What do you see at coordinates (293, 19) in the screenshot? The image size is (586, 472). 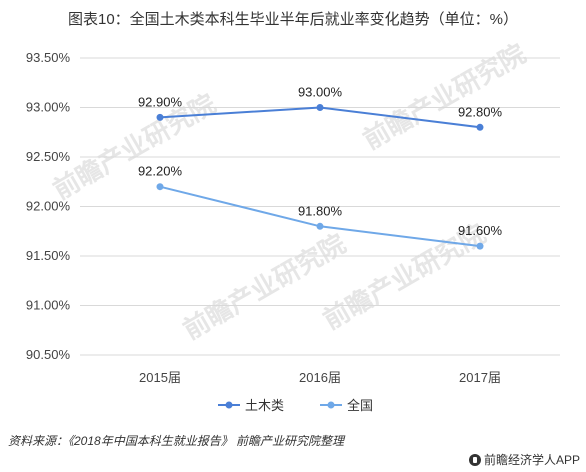 I see `chart-title: 图表10：全国土木类本科生毕业半年后就业率变化趋势（单位：%）` at bounding box center [293, 19].